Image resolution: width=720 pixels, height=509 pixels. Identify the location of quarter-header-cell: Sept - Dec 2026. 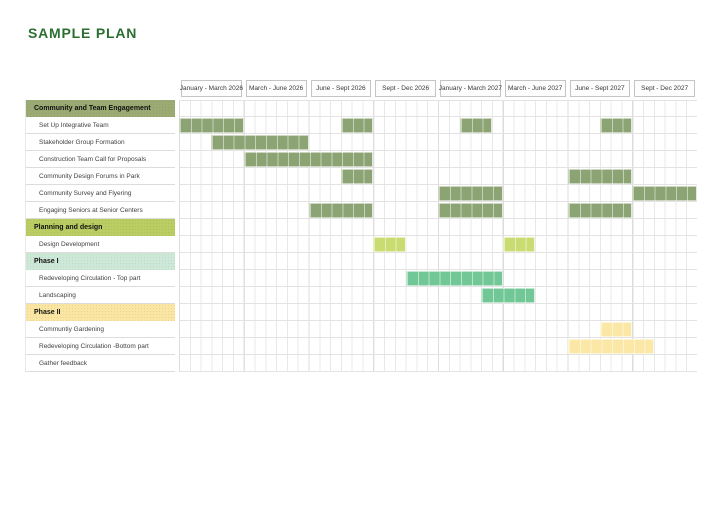
(405, 88).